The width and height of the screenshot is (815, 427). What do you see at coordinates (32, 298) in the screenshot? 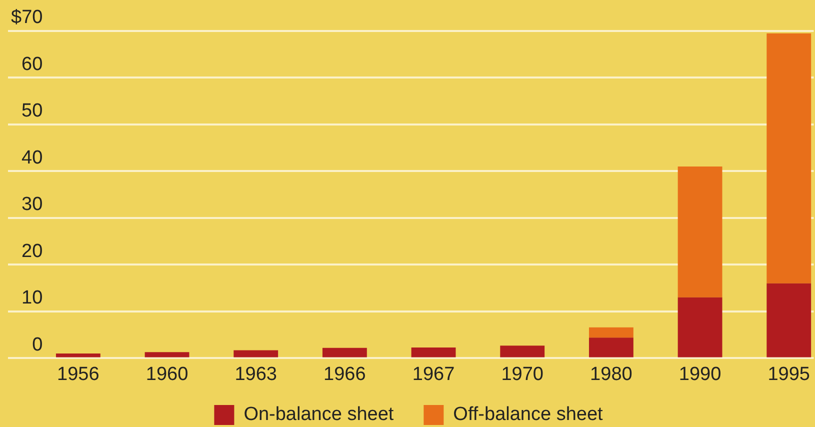
I see `y-tick-label: 10` at bounding box center [32, 298].